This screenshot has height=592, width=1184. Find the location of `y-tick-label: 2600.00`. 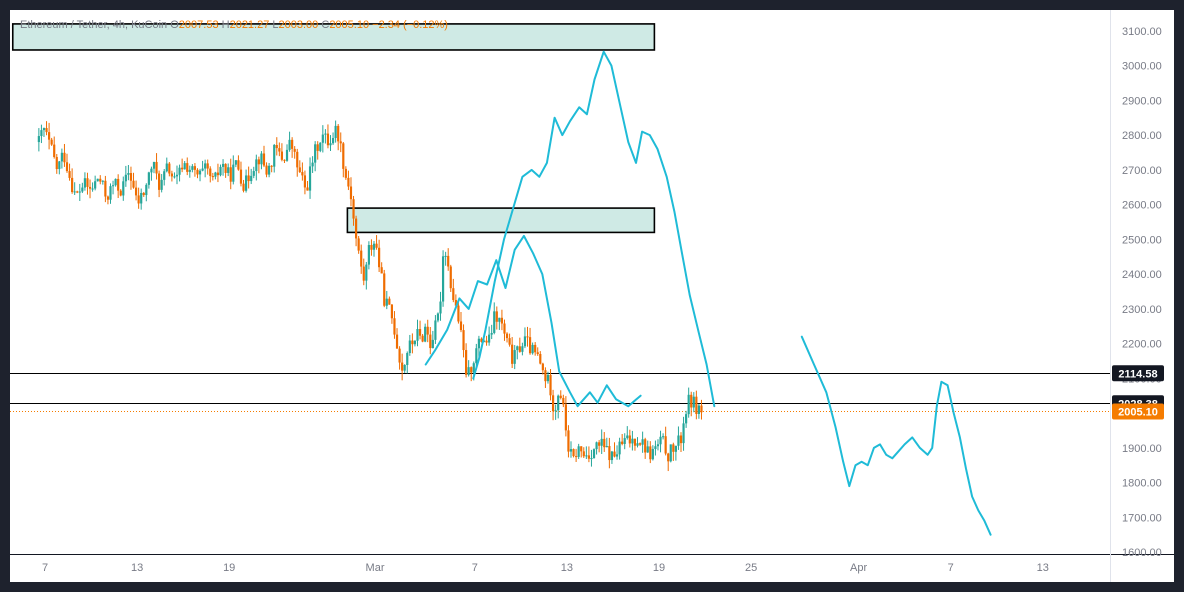

y-tick-label: 2600.00 is located at coordinates (1142, 206).